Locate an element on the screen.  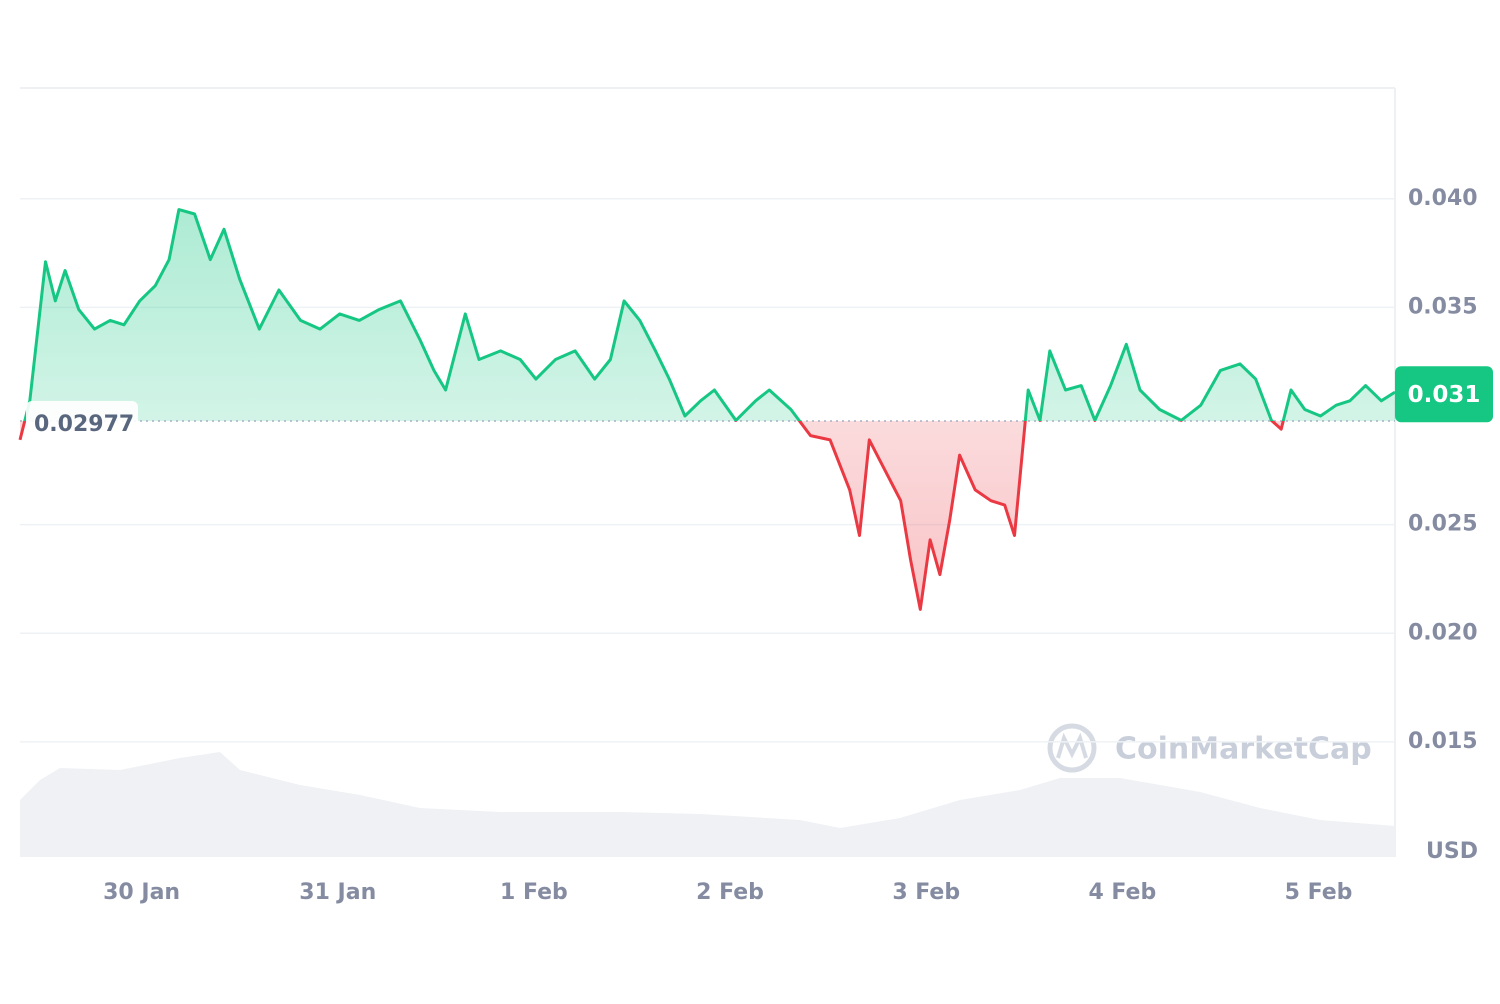
watermark-logo is located at coordinates (1072, 748).